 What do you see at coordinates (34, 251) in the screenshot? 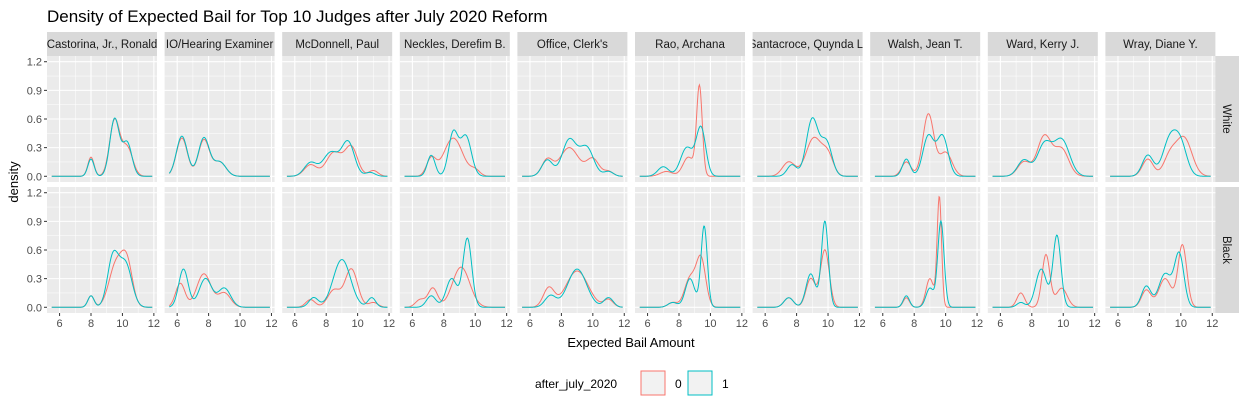
I see `y-tick-label: 0.6` at bounding box center [34, 251].